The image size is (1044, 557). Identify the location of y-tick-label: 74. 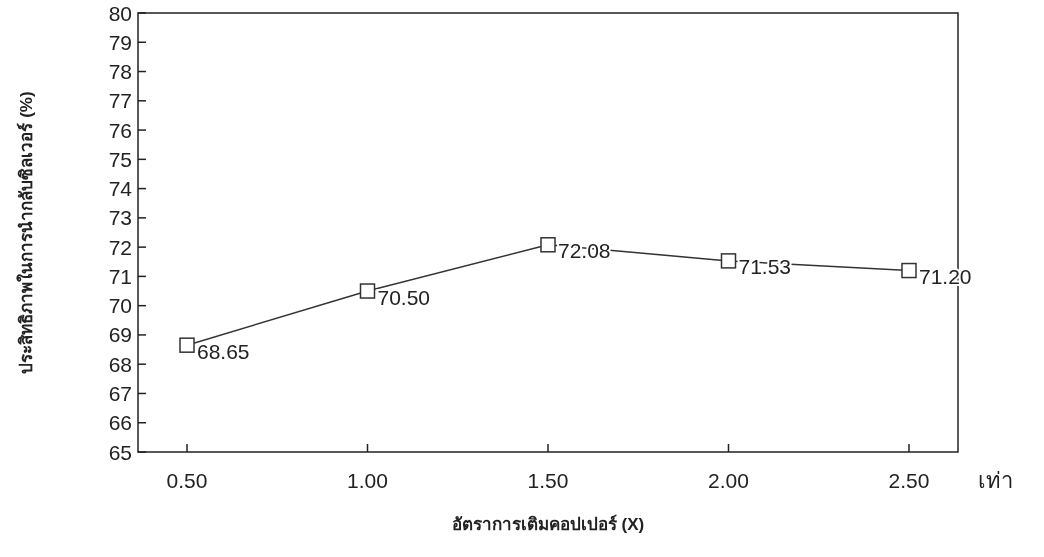
(120, 189).